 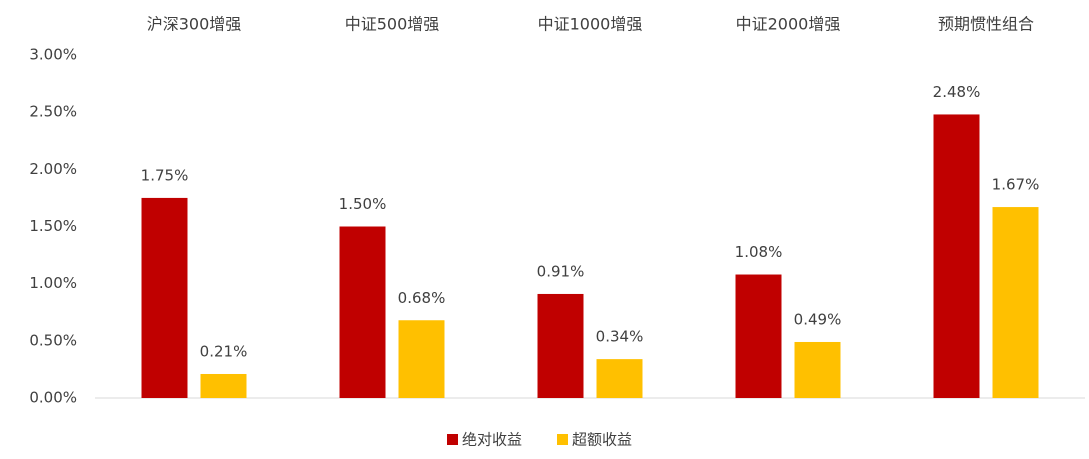 I want to click on value-label: 1.50%, so click(x=363, y=204).